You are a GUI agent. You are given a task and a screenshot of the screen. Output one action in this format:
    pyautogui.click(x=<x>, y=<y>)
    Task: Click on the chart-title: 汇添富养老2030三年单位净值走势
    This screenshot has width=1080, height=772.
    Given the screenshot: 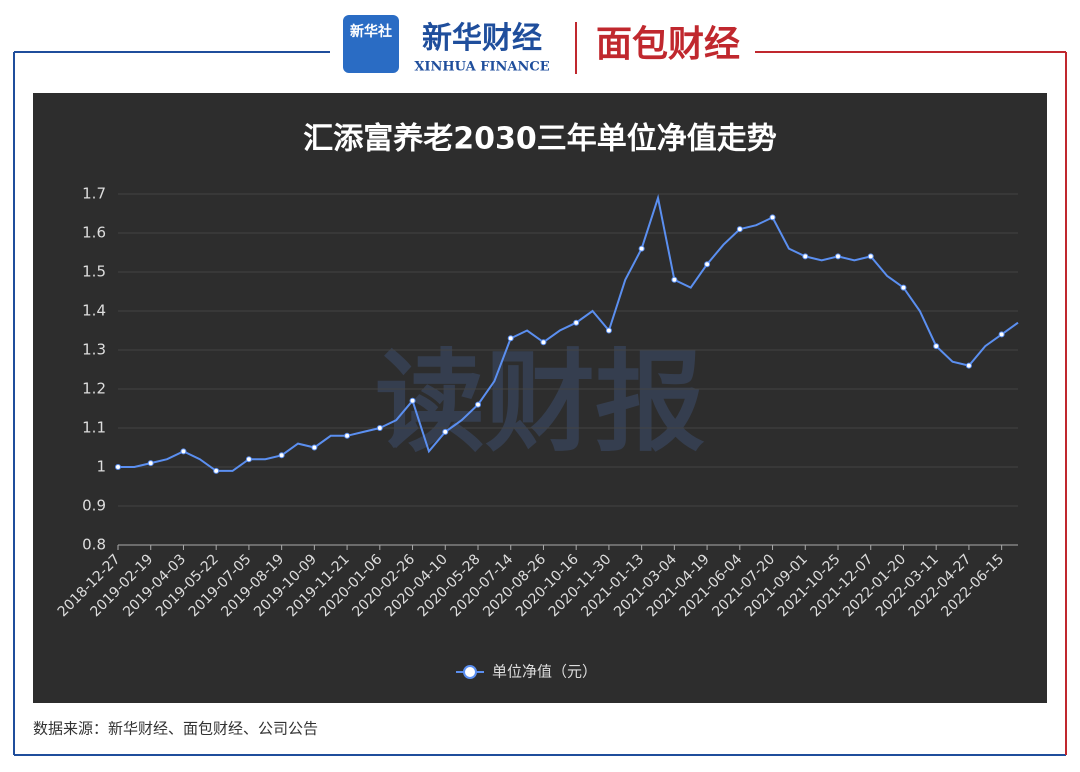 What is the action you would take?
    pyautogui.click(x=540, y=139)
    